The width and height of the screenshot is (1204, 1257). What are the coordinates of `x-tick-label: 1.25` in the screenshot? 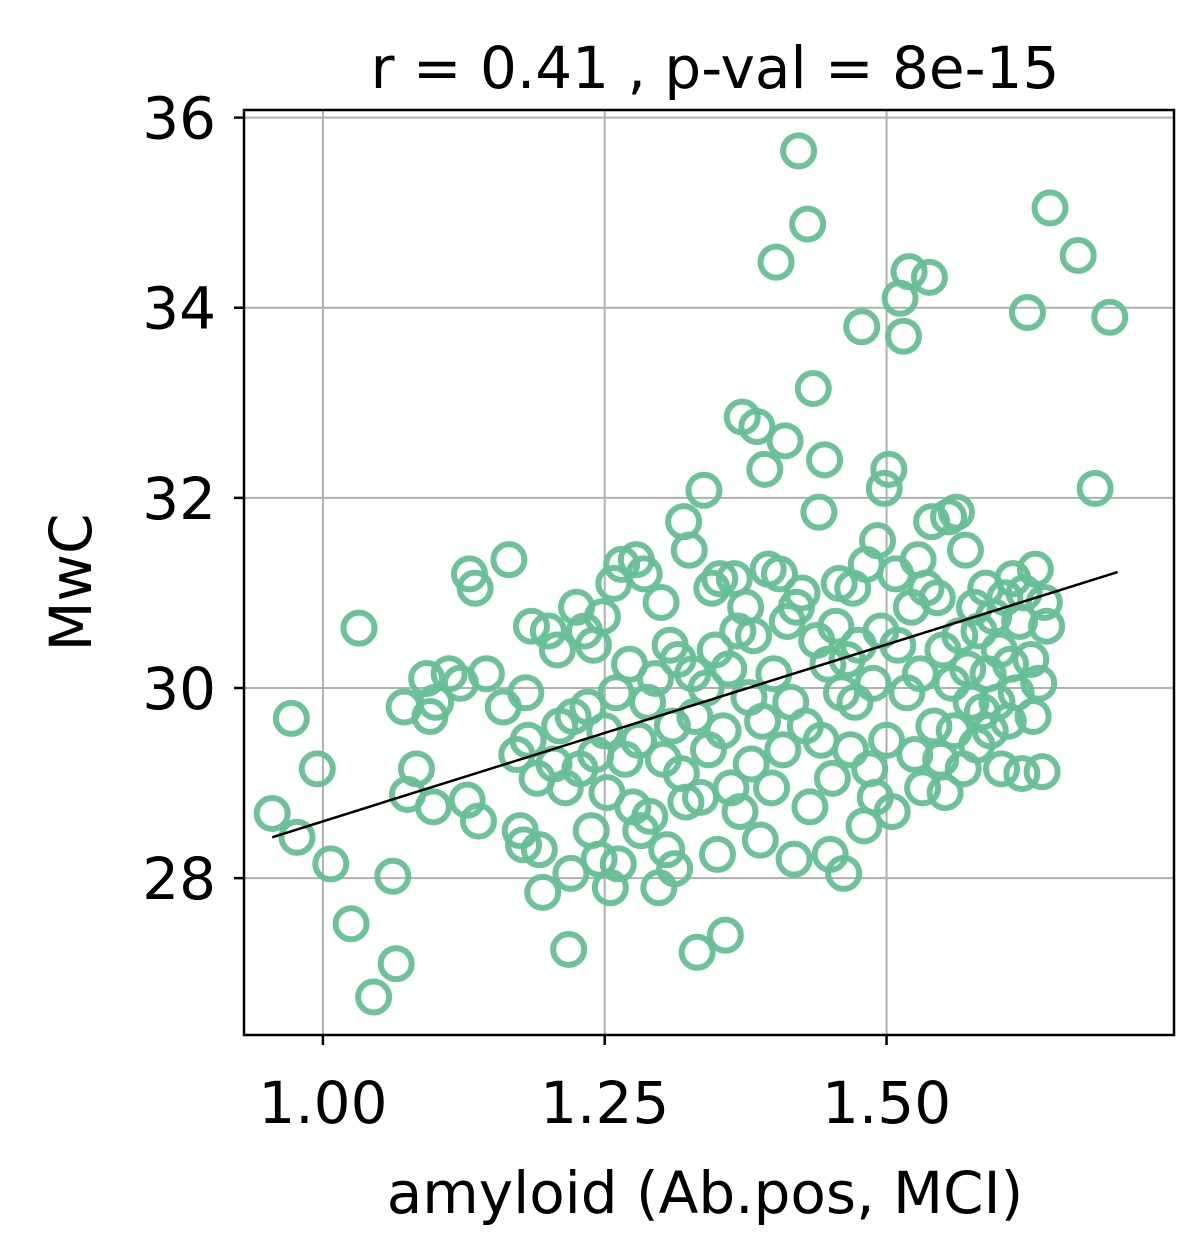 It's located at (604, 1103).